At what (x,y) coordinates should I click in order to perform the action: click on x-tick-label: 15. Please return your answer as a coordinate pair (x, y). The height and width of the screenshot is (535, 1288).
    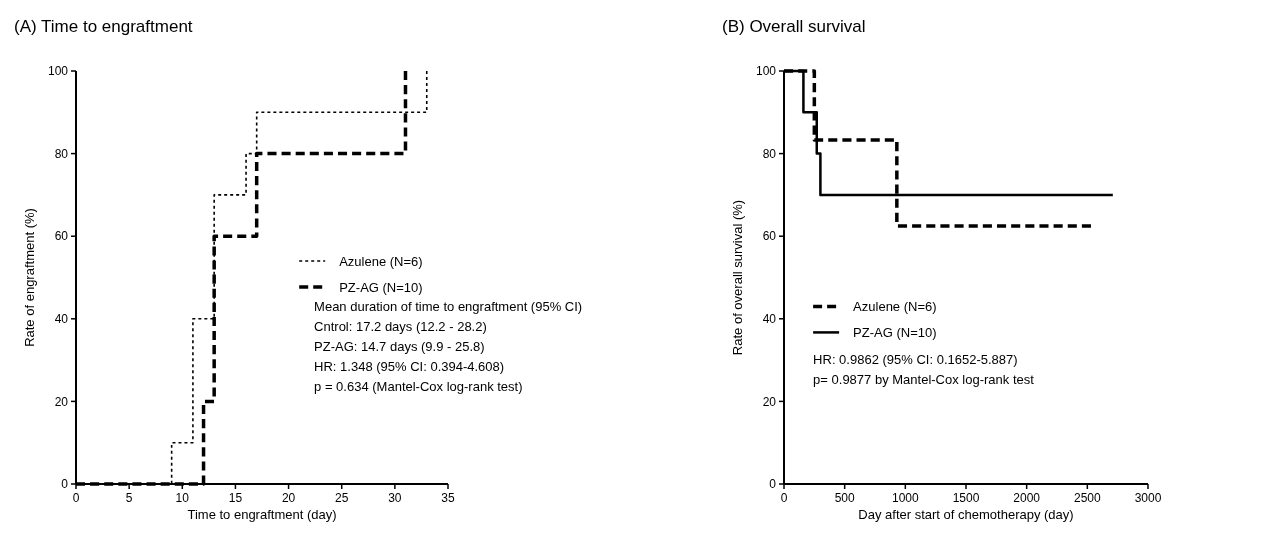
    Looking at the image, I should click on (235, 498).